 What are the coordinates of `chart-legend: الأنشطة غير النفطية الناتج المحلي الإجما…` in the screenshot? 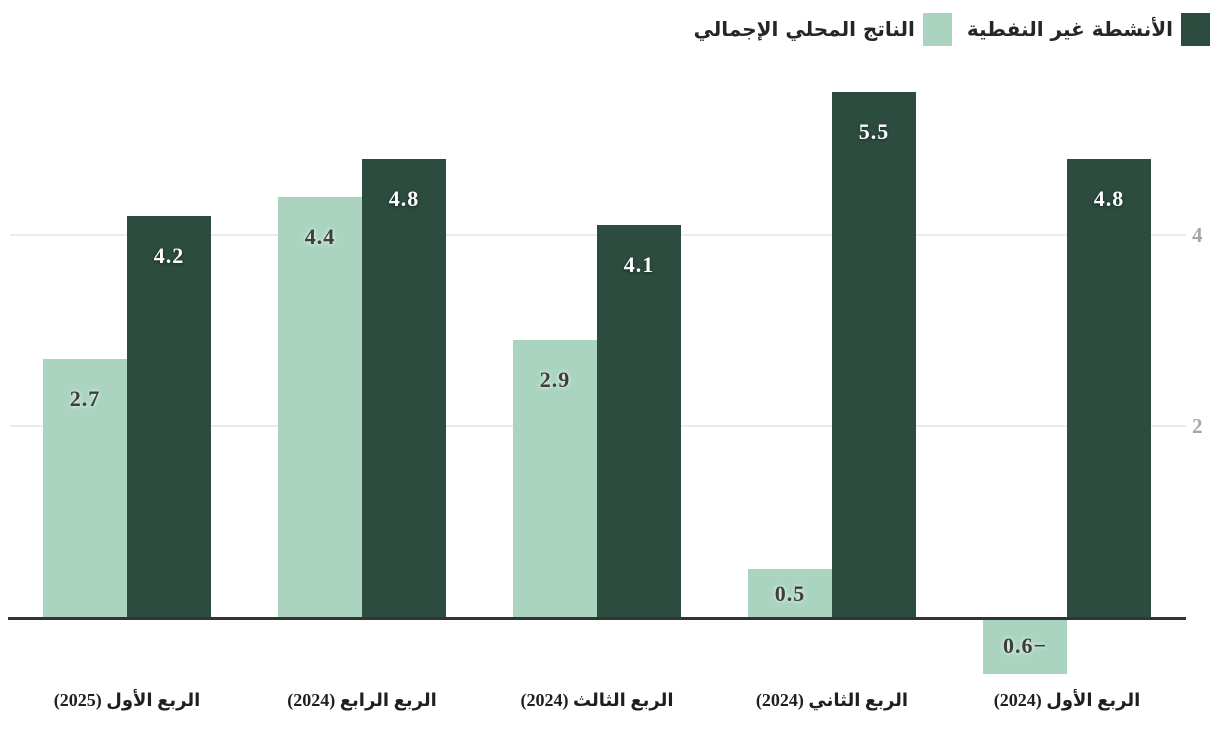 It's located at (952, 29).